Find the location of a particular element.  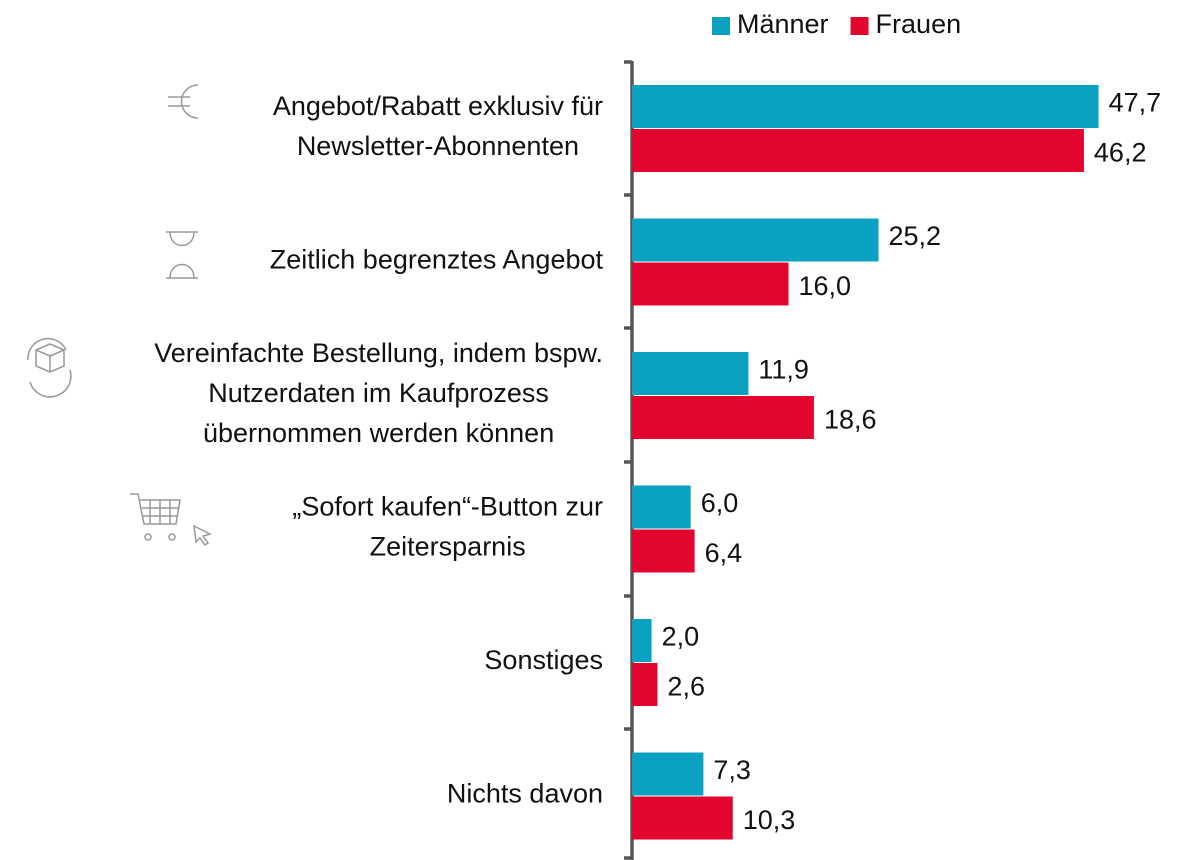

legend-label: Männer is located at coordinates (783, 24).